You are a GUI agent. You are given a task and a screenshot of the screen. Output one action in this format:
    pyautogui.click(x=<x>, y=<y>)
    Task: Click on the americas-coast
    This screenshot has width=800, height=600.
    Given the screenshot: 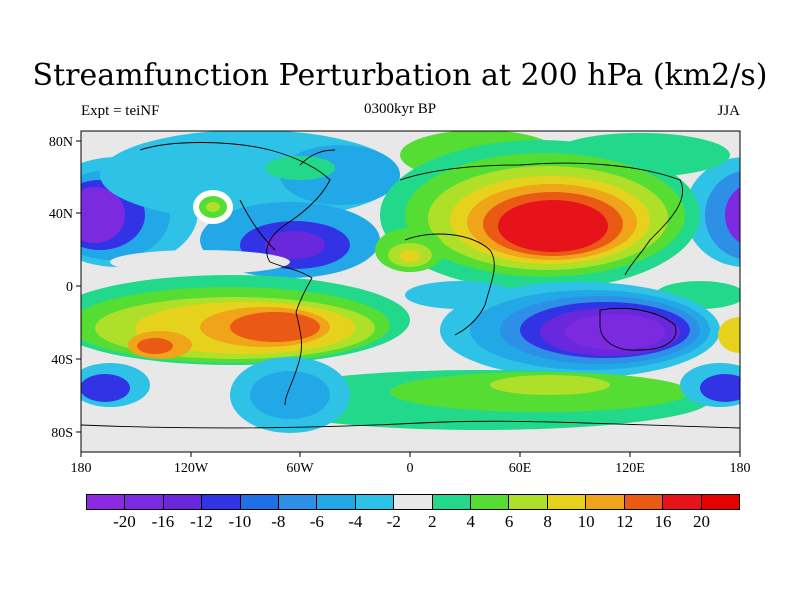 What is the action you would take?
    pyautogui.click(x=235, y=274)
    